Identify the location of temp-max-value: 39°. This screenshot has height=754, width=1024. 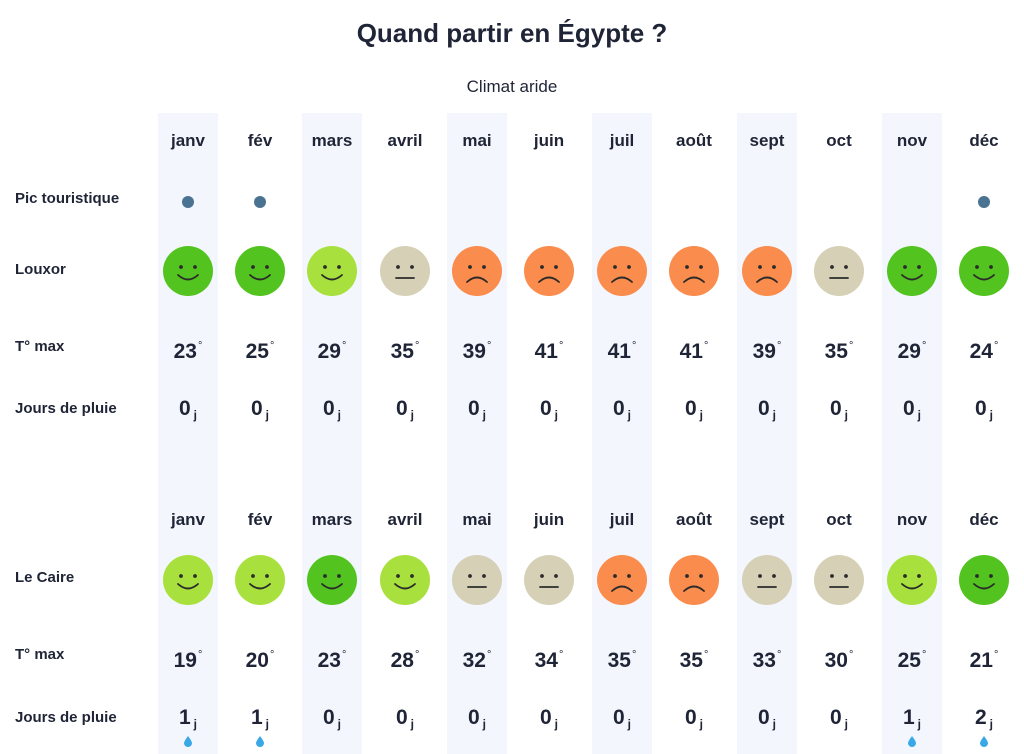
(477, 352).